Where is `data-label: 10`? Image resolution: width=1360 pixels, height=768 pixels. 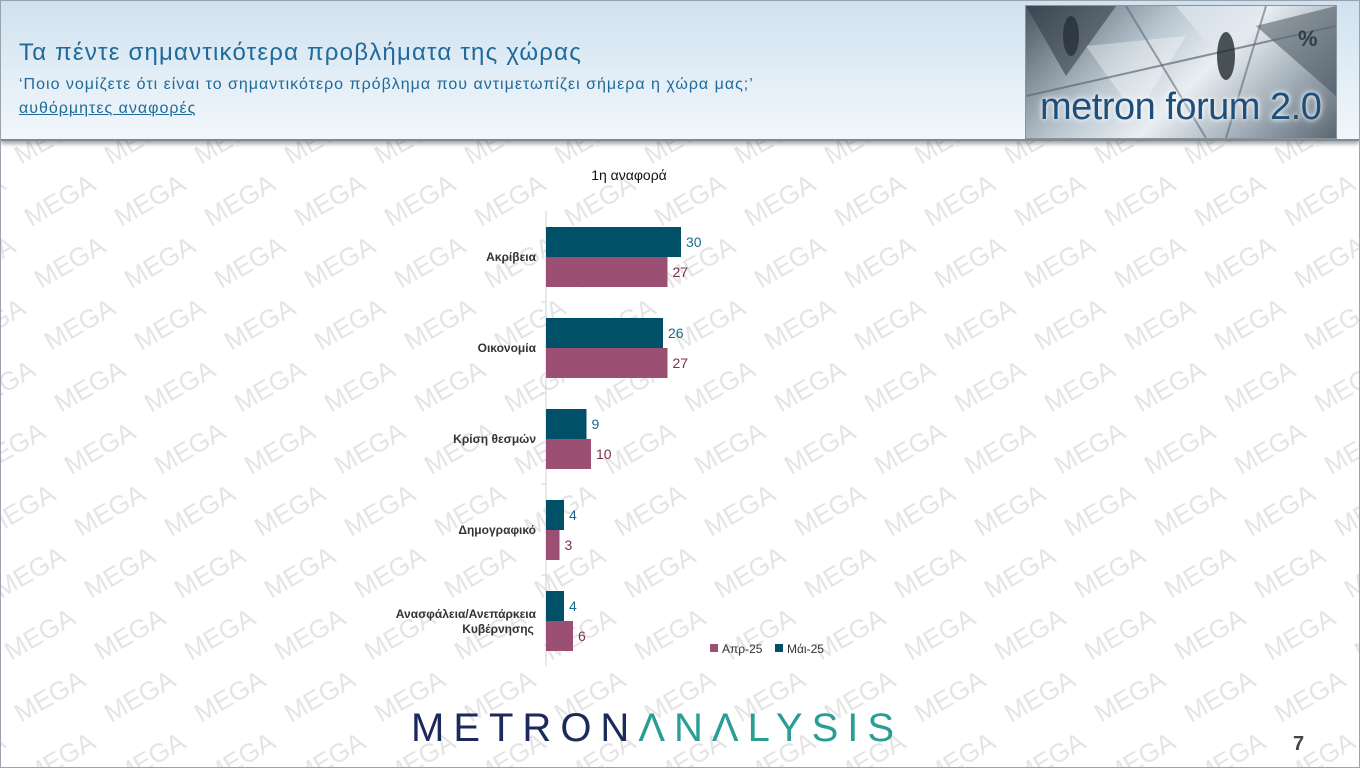 data-label: 10 is located at coordinates (604, 454).